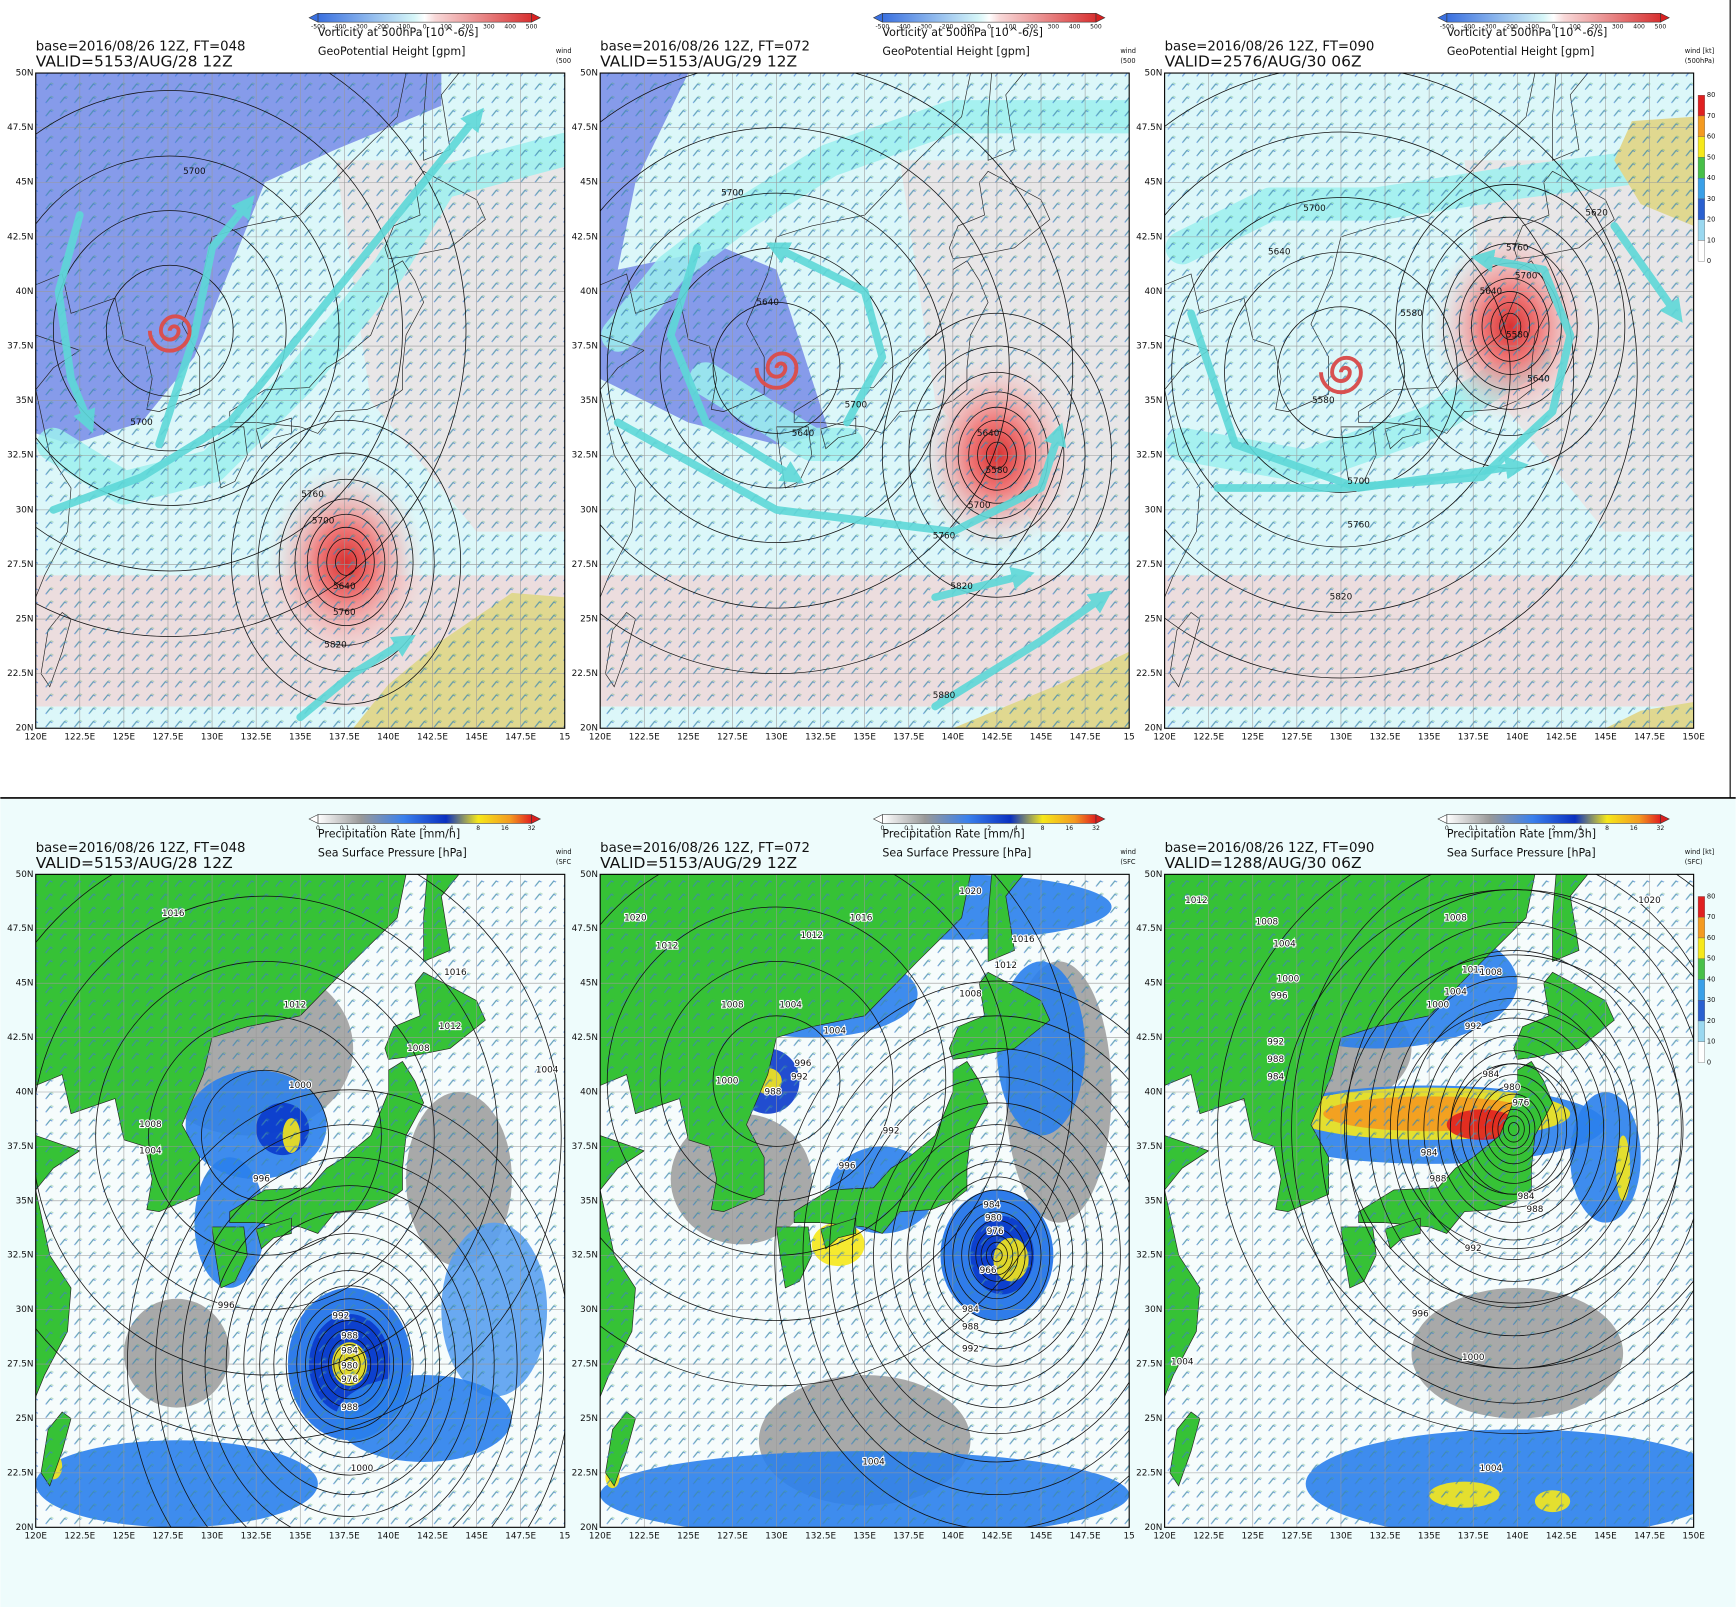  Describe the element at coordinates (468, 27) in the screenshot. I see `colorbar-label: 200` at that location.